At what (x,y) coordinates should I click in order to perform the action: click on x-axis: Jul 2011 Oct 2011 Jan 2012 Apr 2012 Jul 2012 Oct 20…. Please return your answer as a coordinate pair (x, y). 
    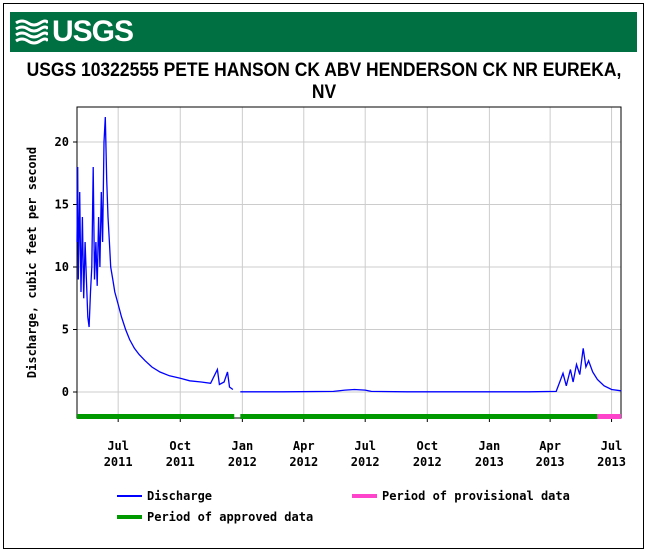
    Looking at the image, I should click on (365, 443).